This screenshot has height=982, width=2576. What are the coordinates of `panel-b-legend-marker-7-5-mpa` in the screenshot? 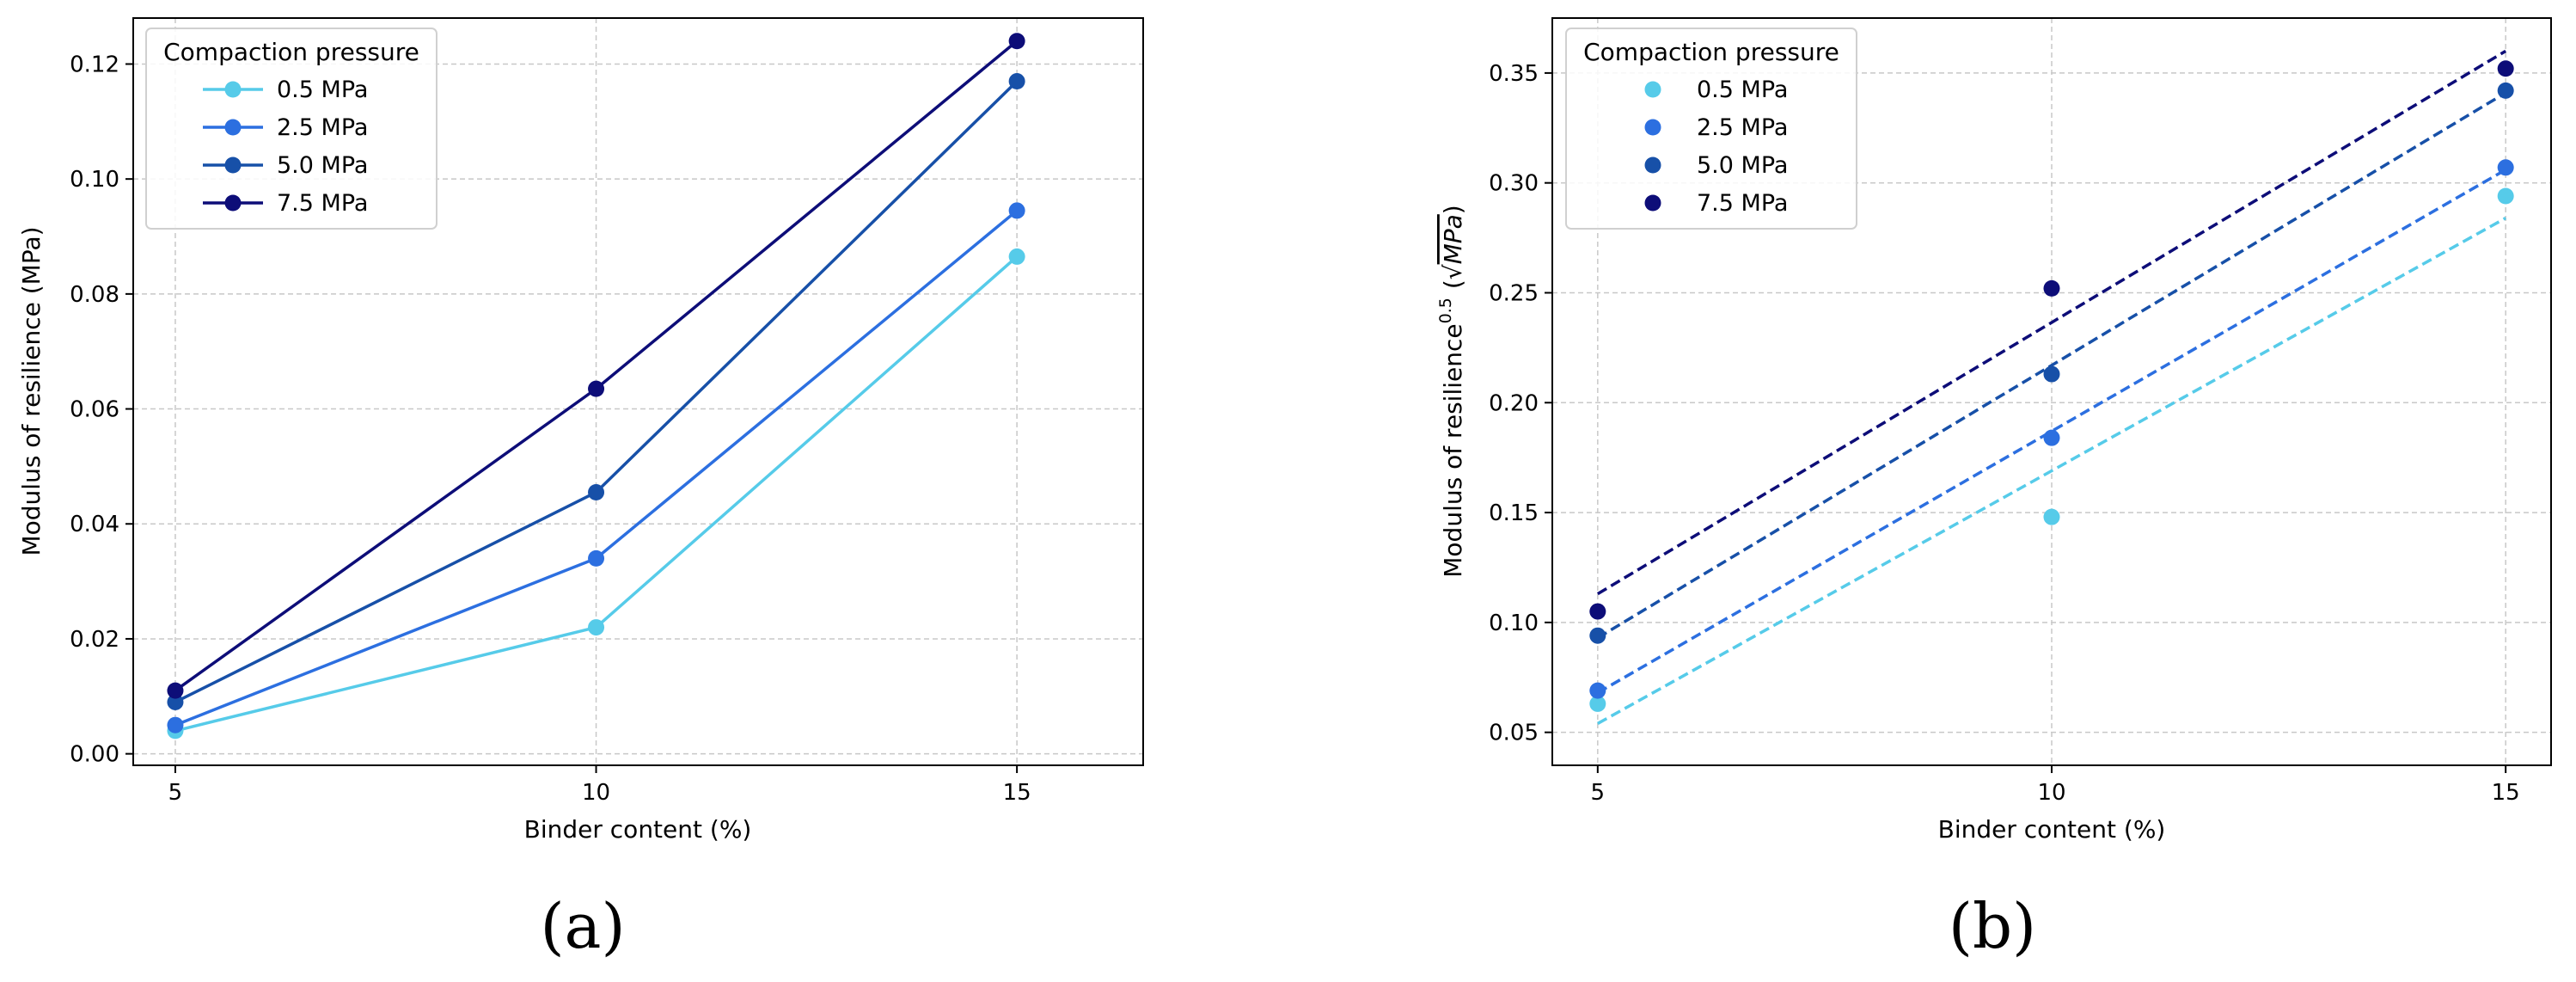 It's located at (1652, 203).